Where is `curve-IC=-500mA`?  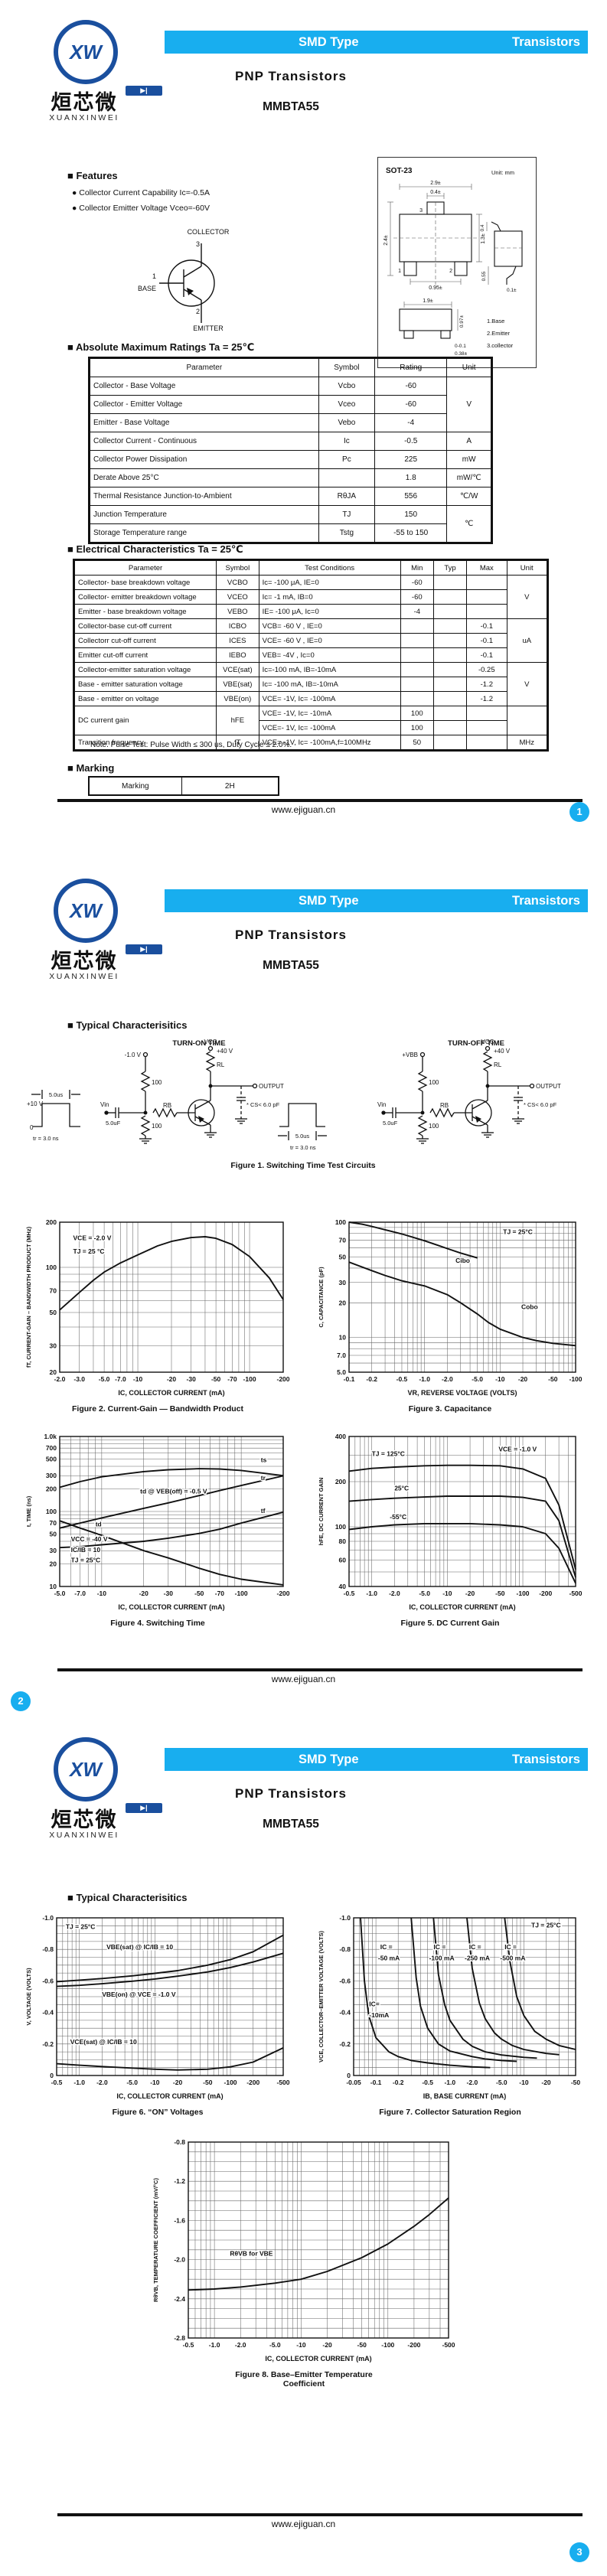
curve-IC=-500mA is located at coordinates (540, 1983).